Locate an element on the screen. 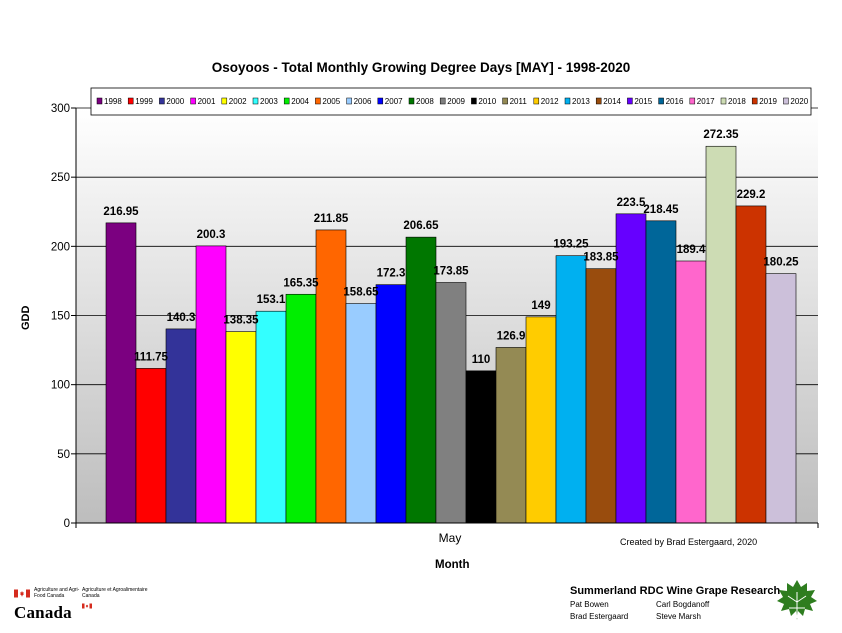 The image size is (842, 633). y-tick-label: 300 is located at coordinates (60, 109).